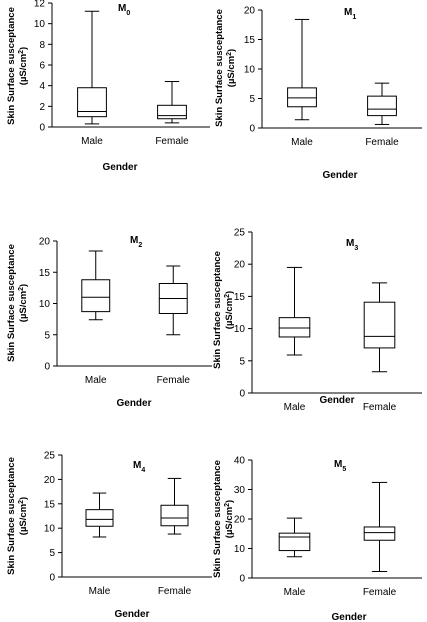 The image size is (427, 622). Describe the element at coordinates (42, 107) in the screenshot. I see `y-tick-label: 2` at that location.